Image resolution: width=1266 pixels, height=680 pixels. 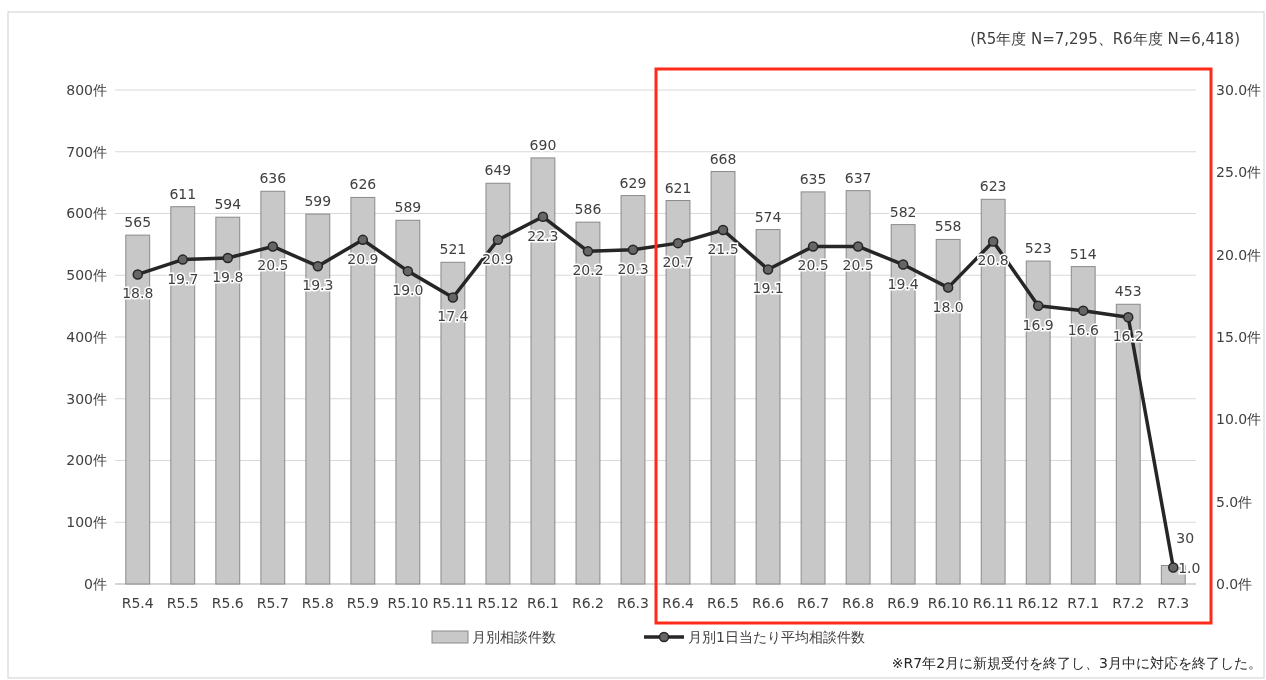 What do you see at coordinates (86, 460) in the screenshot?
I see `y-tick-label: 200件` at bounding box center [86, 460].